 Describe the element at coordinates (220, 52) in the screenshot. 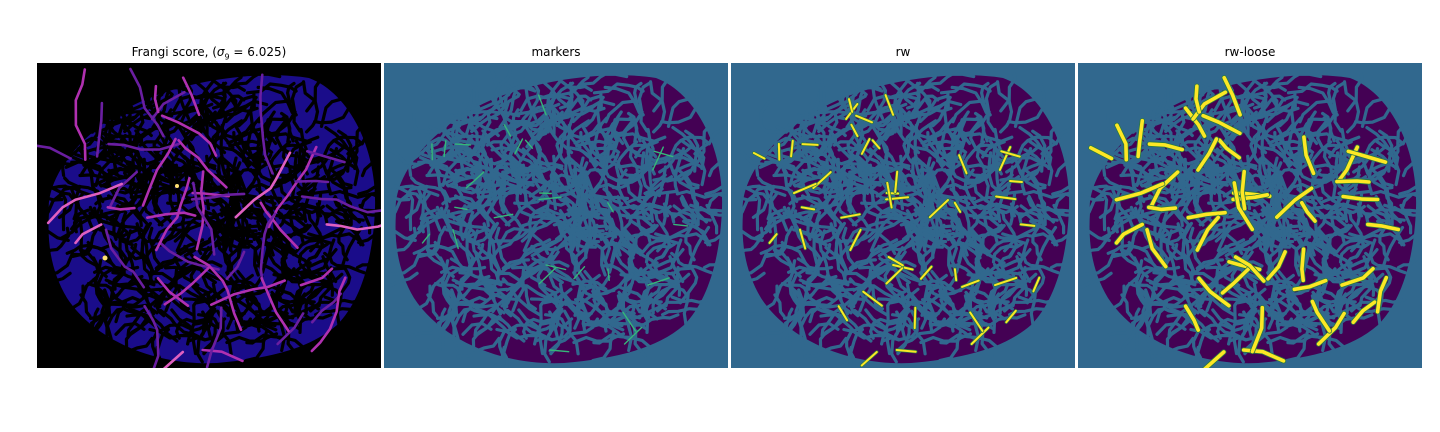

I see `sigma-symbol: σ` at that location.